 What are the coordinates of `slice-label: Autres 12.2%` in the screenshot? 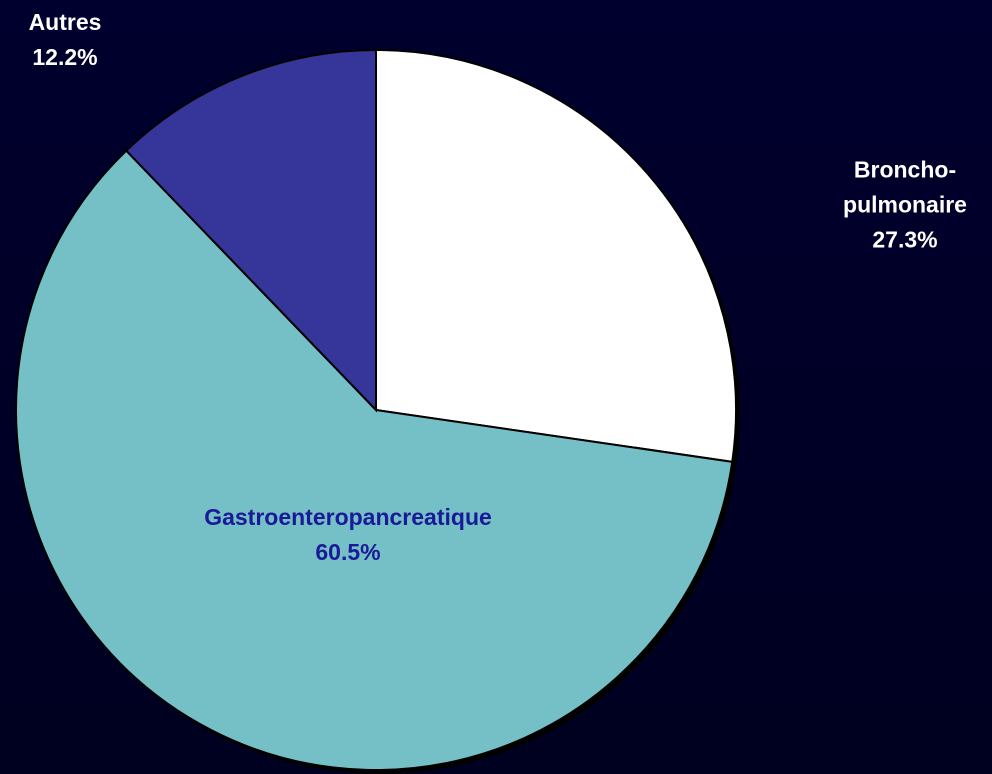 It's located at (65, 40).